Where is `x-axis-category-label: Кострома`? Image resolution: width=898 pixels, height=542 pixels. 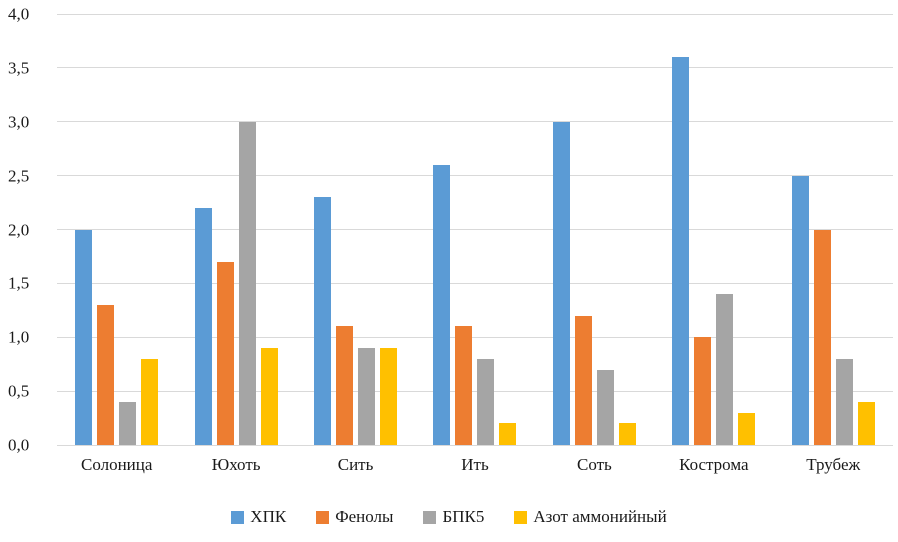 x-axis-category-label: Кострома is located at coordinates (714, 464).